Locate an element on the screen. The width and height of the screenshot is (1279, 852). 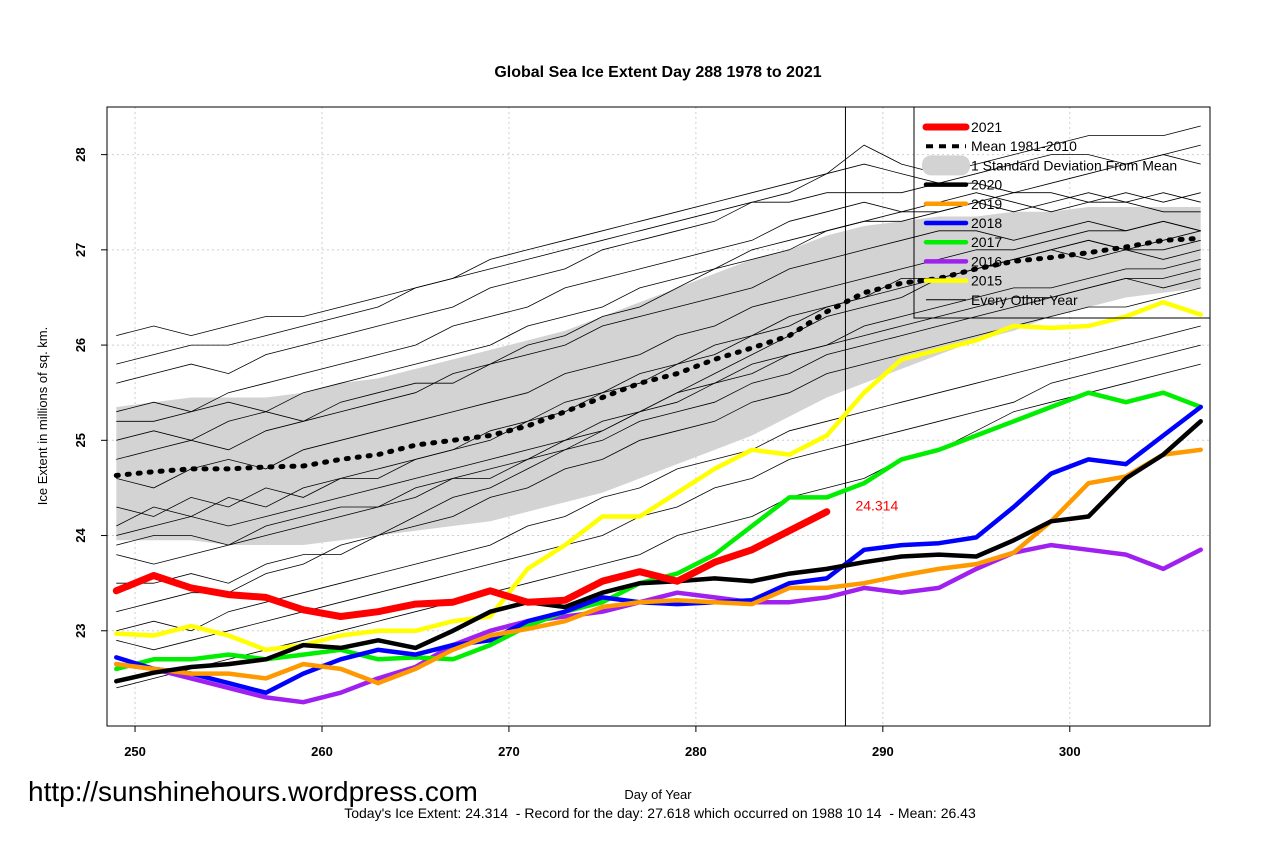
legend-label-2021: 2021 is located at coordinates (986, 127).